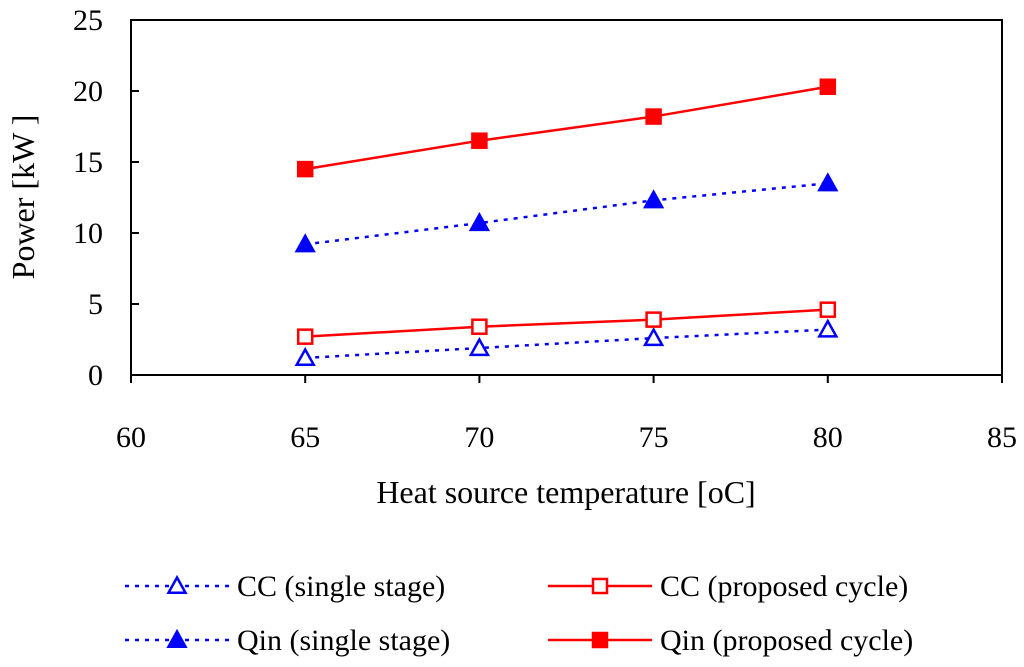 The width and height of the screenshot is (1024, 667). Describe the element at coordinates (566, 414) in the screenshot. I see `x-axis: 60 65 70 75 80 85` at that location.